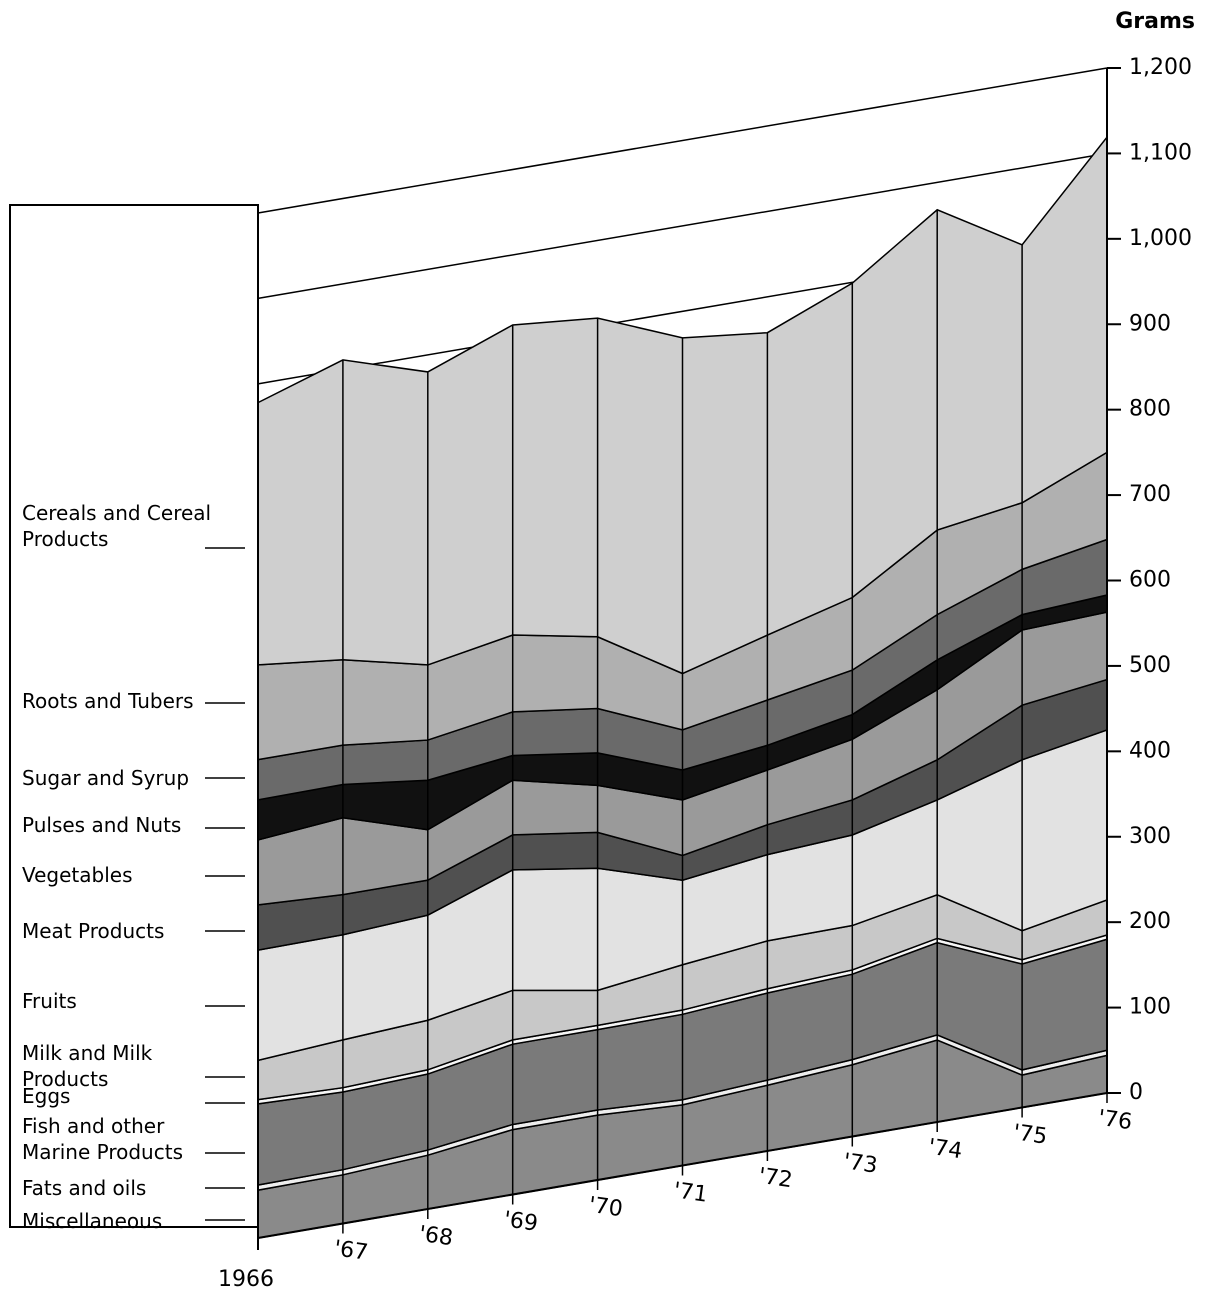 The height and width of the screenshot is (1289, 1218). I want to click on x-tick-label: '68, so click(435, 1236).